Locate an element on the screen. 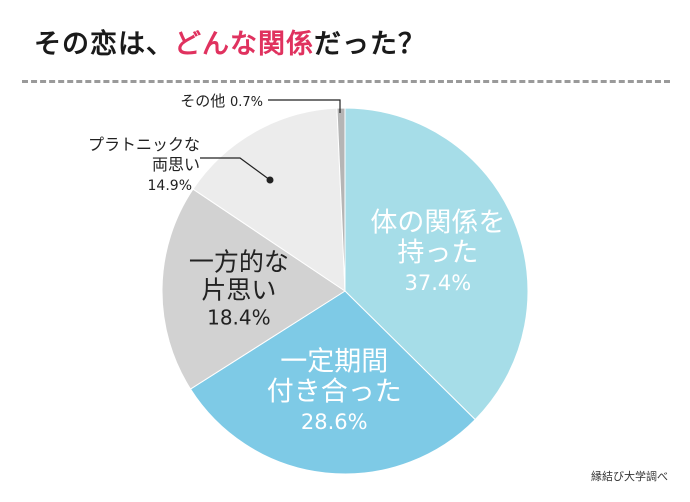 This screenshot has height=502, width=690. slice-label: 付き合った is located at coordinates (334, 392).